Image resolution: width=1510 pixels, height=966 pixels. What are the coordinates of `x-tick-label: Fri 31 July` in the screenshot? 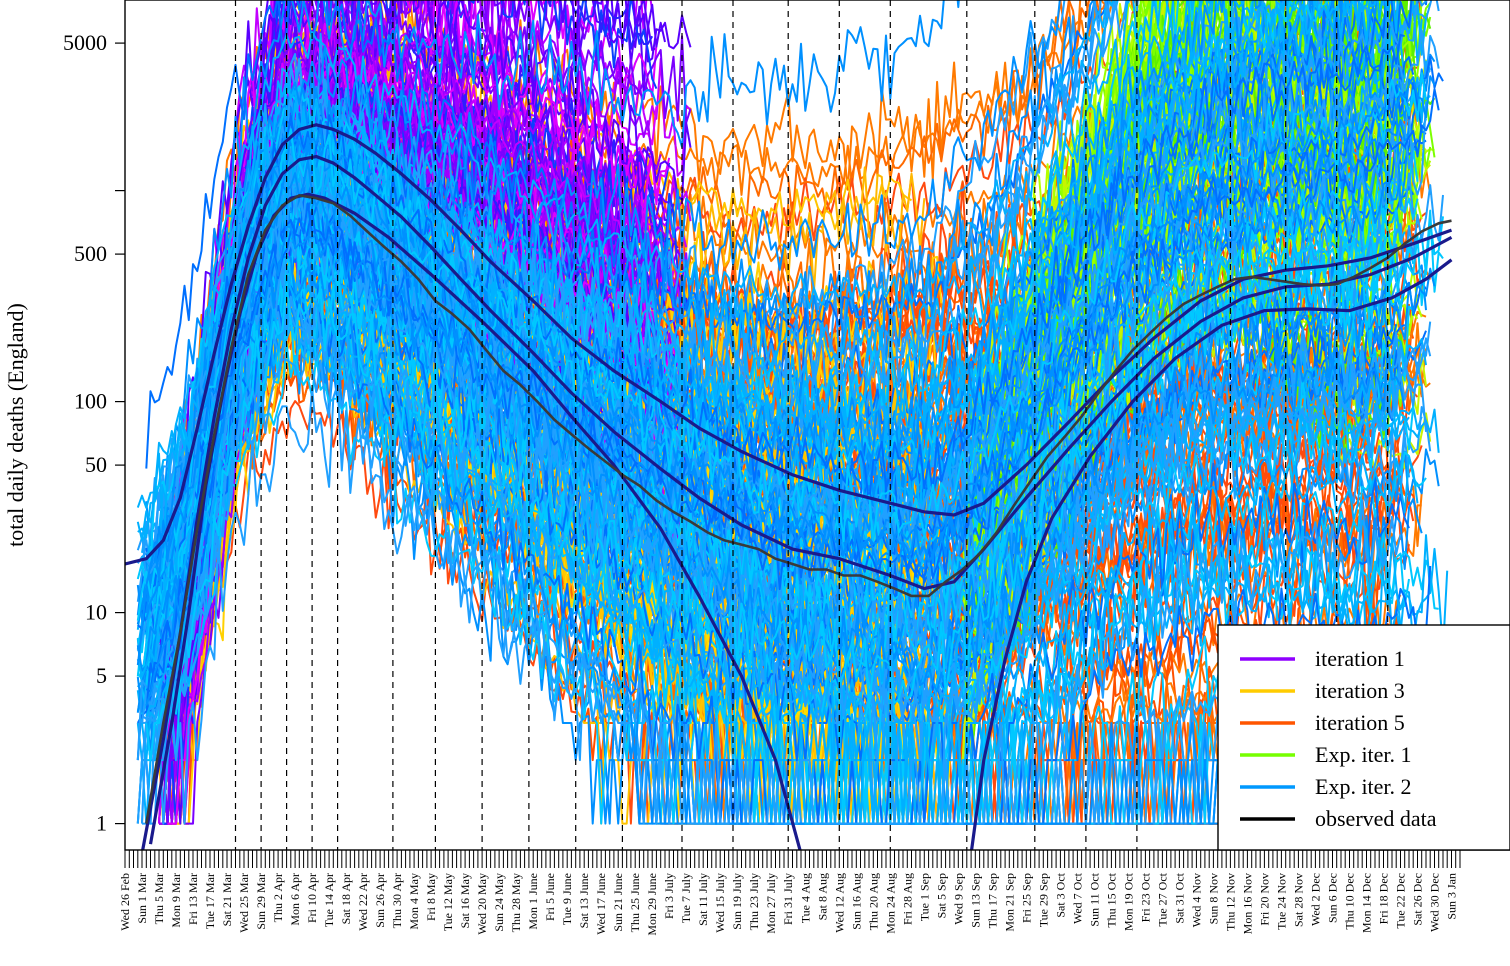 It's located at (788, 899).